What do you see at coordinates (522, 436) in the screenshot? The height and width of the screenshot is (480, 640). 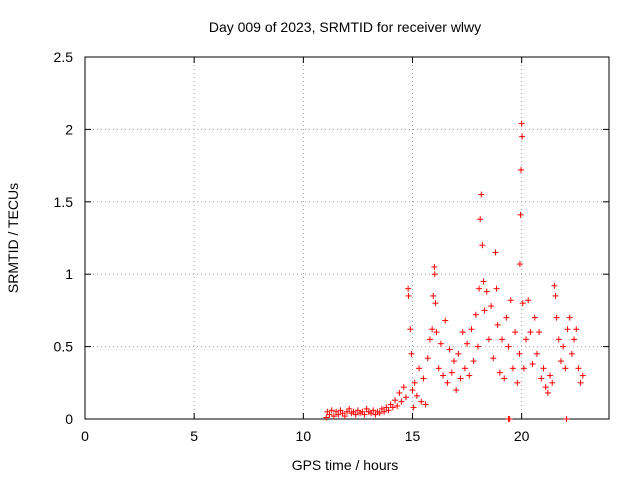 I see `x-tick-label: 20` at bounding box center [522, 436].